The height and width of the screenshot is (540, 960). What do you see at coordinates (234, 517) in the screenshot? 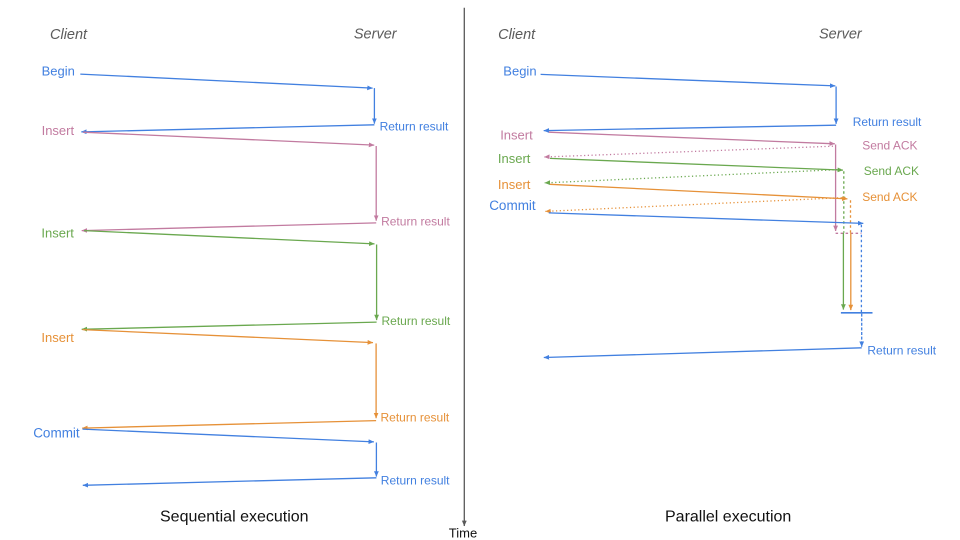
I see `svg-text: Sequential execution` at bounding box center [234, 517].